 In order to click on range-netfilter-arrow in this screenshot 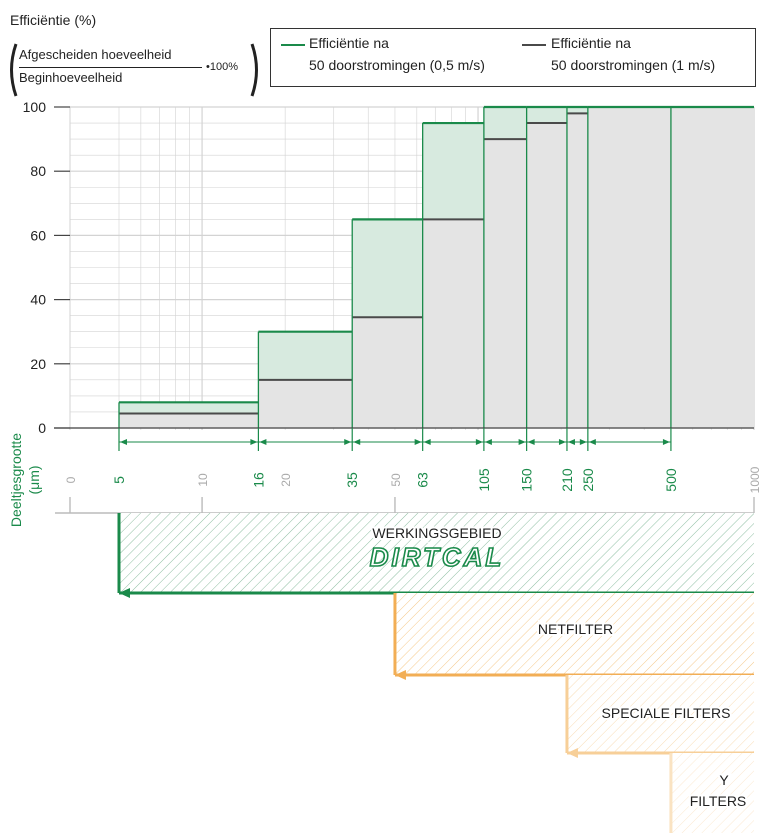, I will do `click(400, 675)`.